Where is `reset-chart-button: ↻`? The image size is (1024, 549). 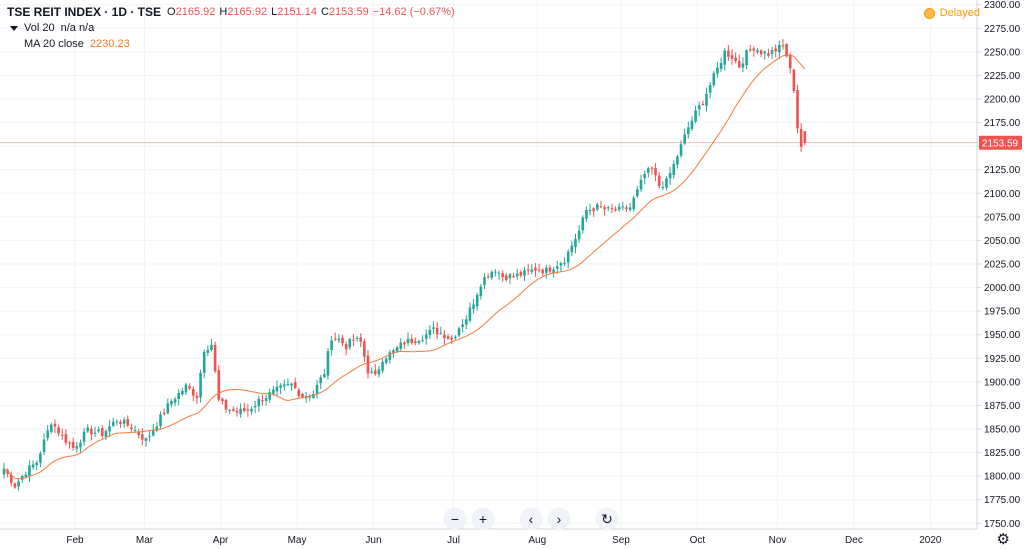 reset-chart-button: ↻ is located at coordinates (607, 519).